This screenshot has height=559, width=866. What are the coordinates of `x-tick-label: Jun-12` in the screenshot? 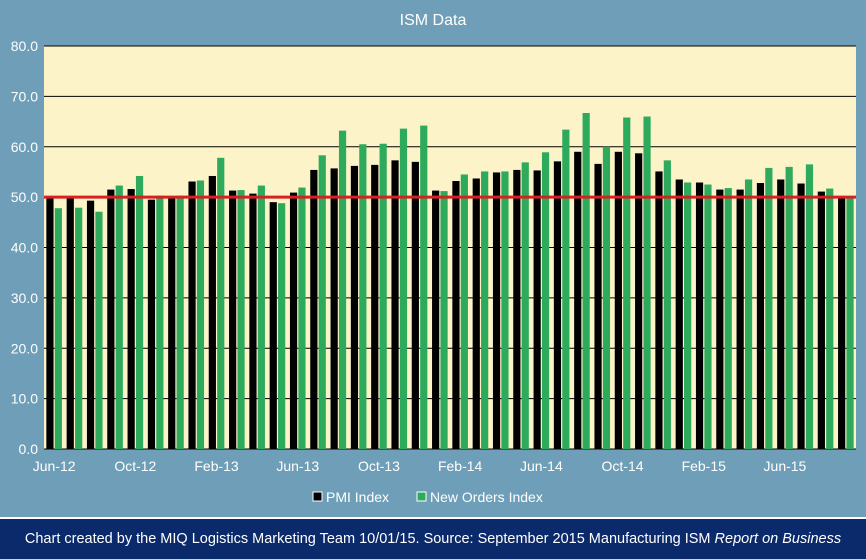 It's located at (54, 466).